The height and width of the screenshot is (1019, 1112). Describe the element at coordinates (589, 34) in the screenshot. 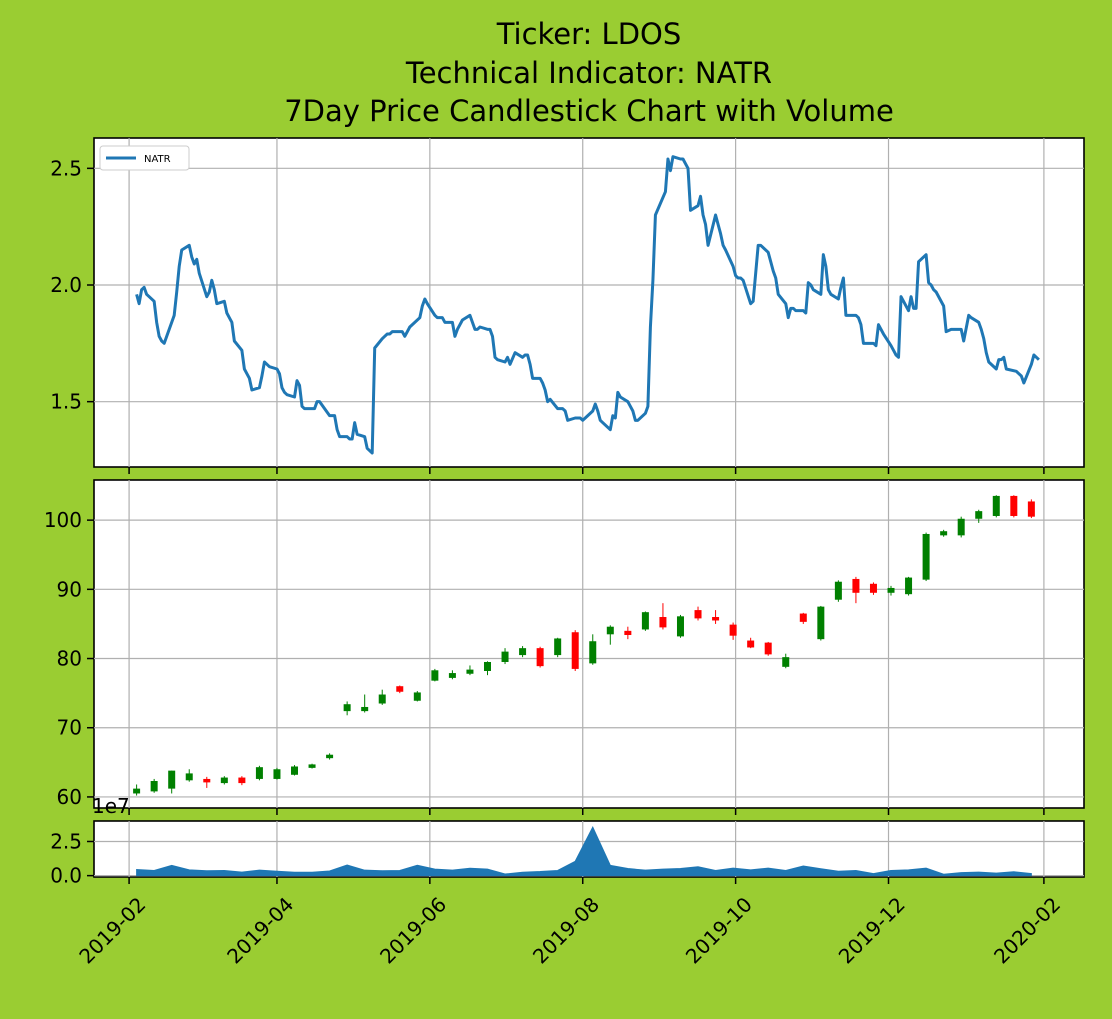

I see `chart-title-line-1: Ticker: LDOS` at that location.